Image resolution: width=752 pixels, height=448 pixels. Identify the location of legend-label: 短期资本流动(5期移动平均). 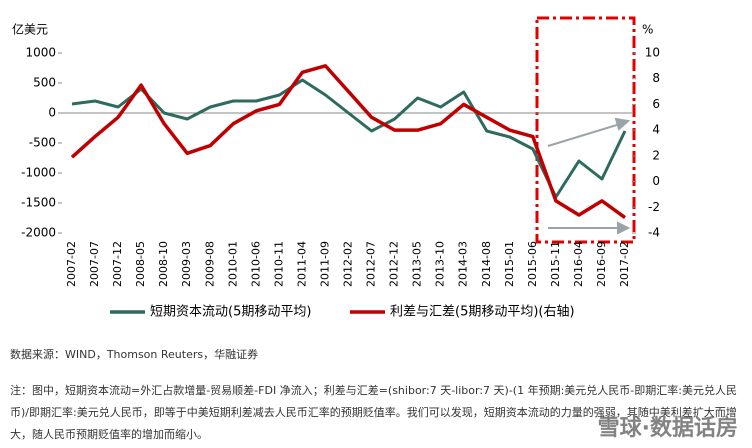
(230, 312).